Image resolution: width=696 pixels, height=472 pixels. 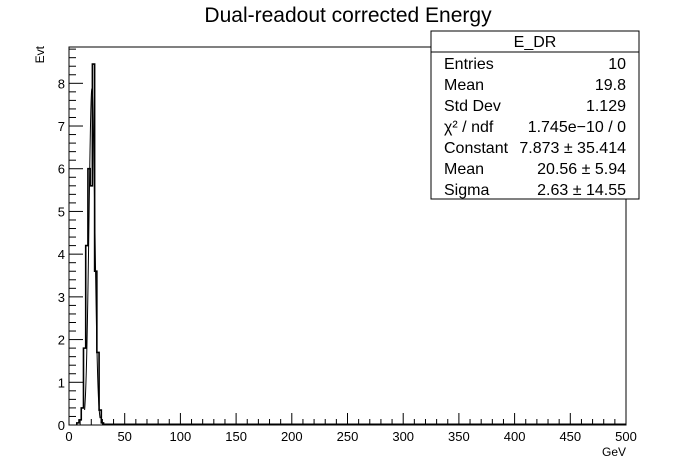 What do you see at coordinates (606, 106) in the screenshot?
I see `stats-row-value: 1.129` at bounding box center [606, 106].